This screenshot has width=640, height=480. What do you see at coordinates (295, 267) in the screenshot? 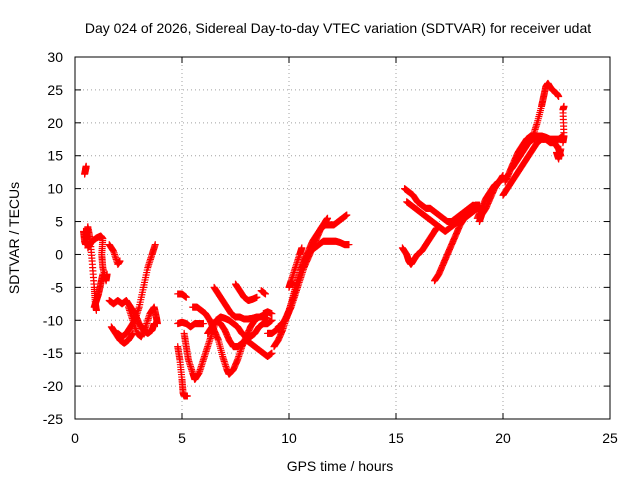
I see `series-s23` at bounding box center [295, 267].